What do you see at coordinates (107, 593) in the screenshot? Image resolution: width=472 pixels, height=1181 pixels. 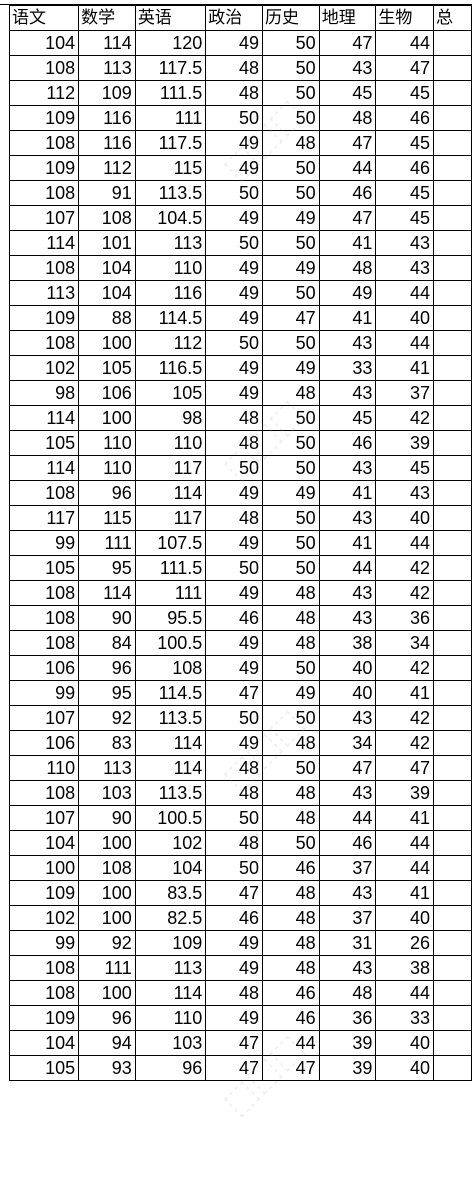 I see `table-cell: 114` at bounding box center [107, 593].